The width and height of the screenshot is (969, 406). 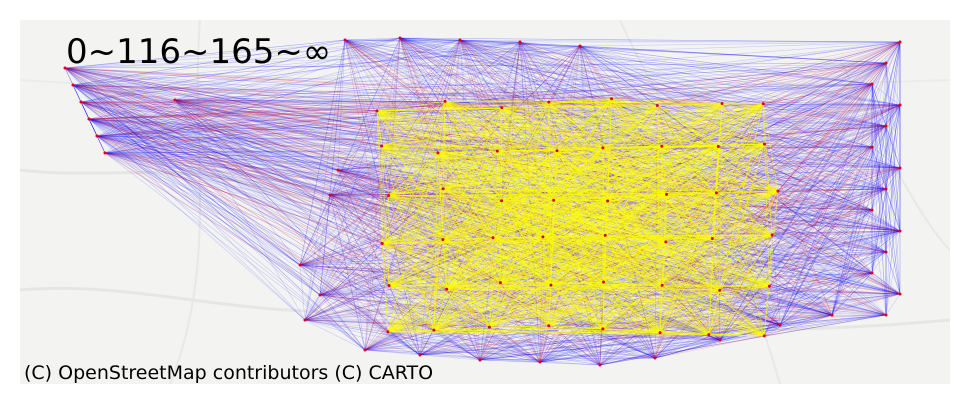 I want to click on legend-label: 0~116~165~∞, so click(x=198, y=52).